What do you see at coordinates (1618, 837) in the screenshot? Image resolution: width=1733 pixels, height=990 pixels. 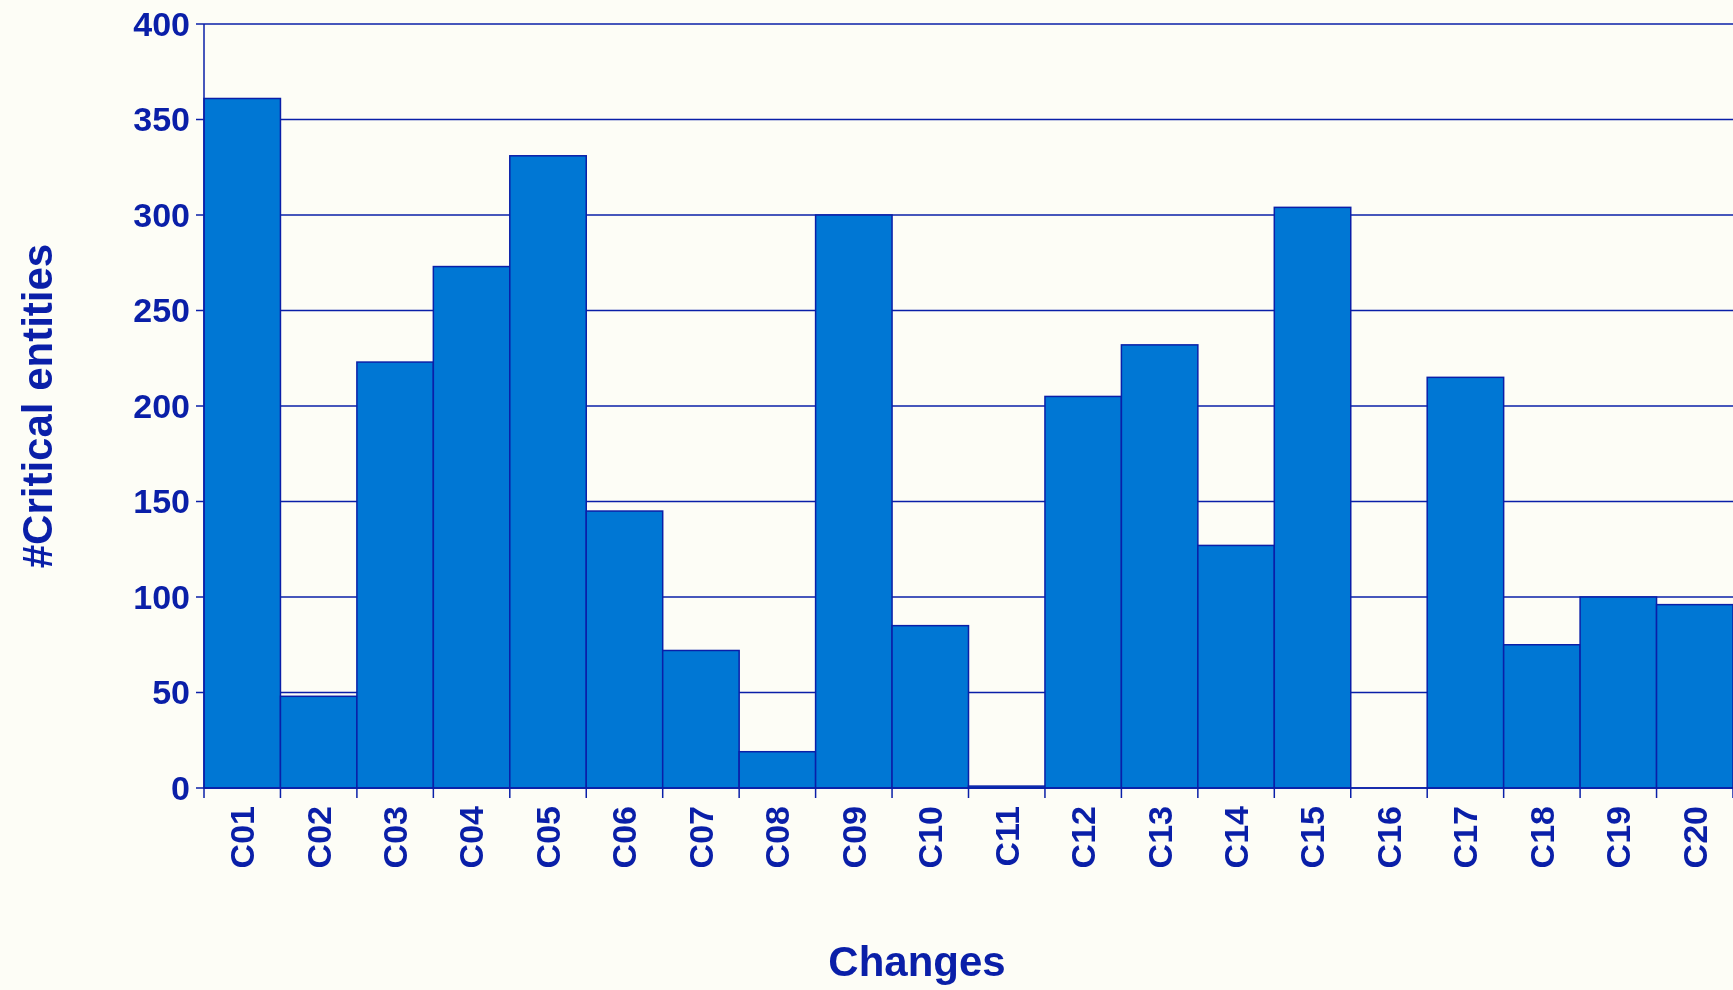 I see `x-tick-label: C19` at bounding box center [1618, 837].